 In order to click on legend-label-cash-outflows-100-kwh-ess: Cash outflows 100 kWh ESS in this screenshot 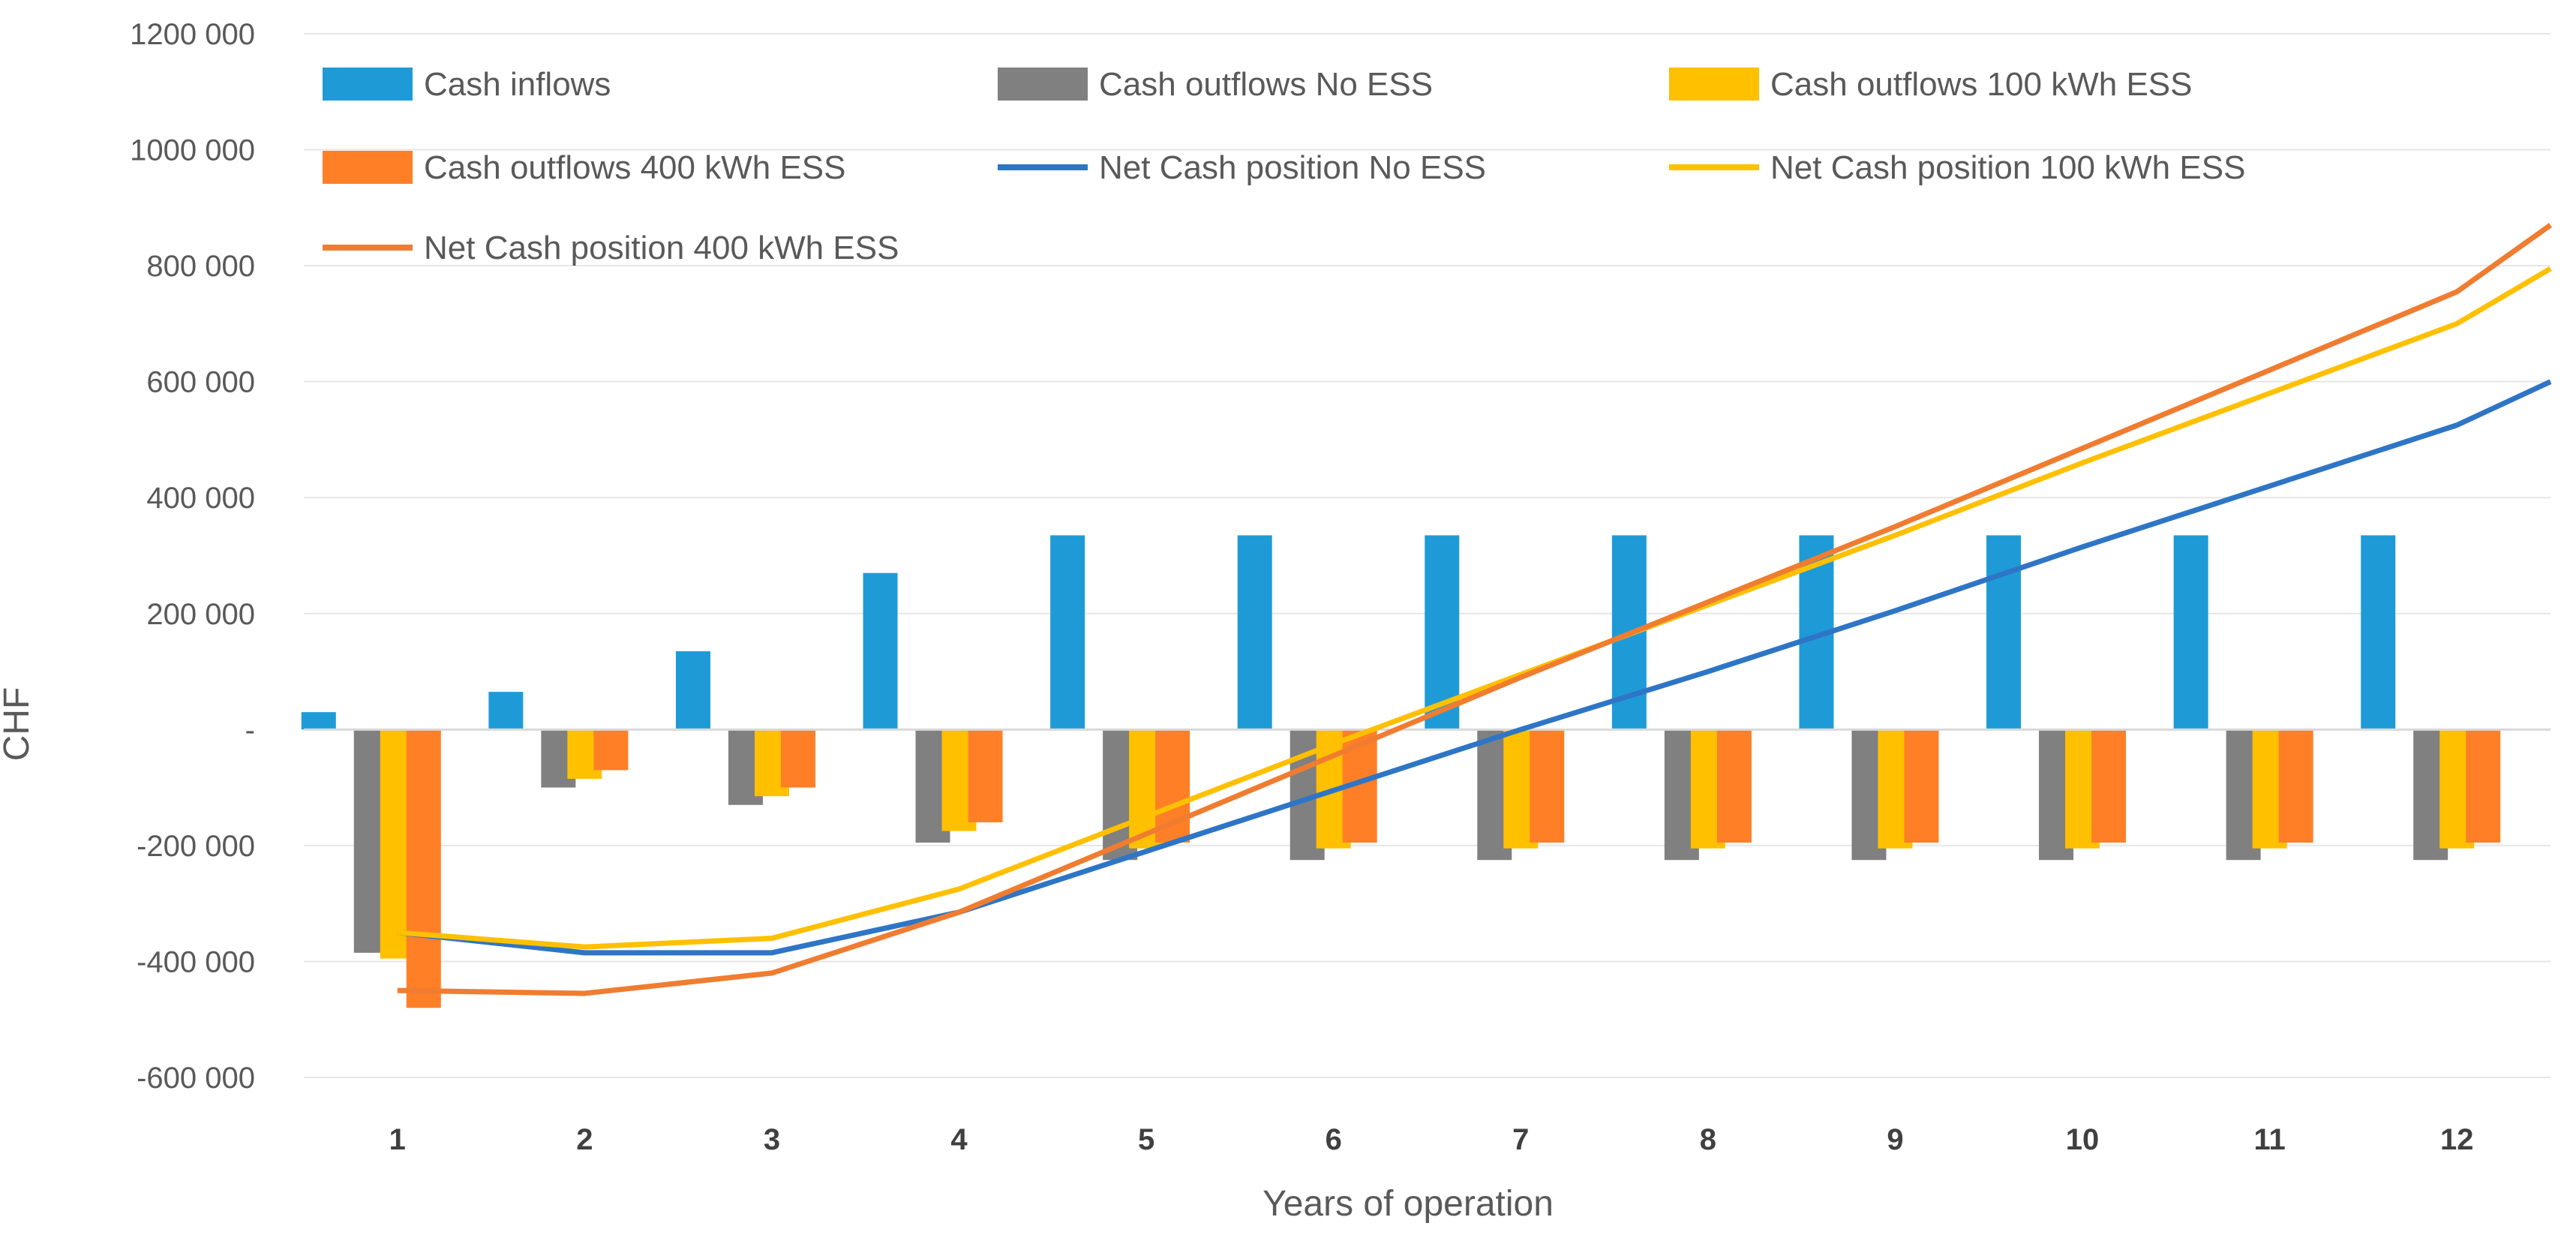, I will do `click(1981, 84)`.